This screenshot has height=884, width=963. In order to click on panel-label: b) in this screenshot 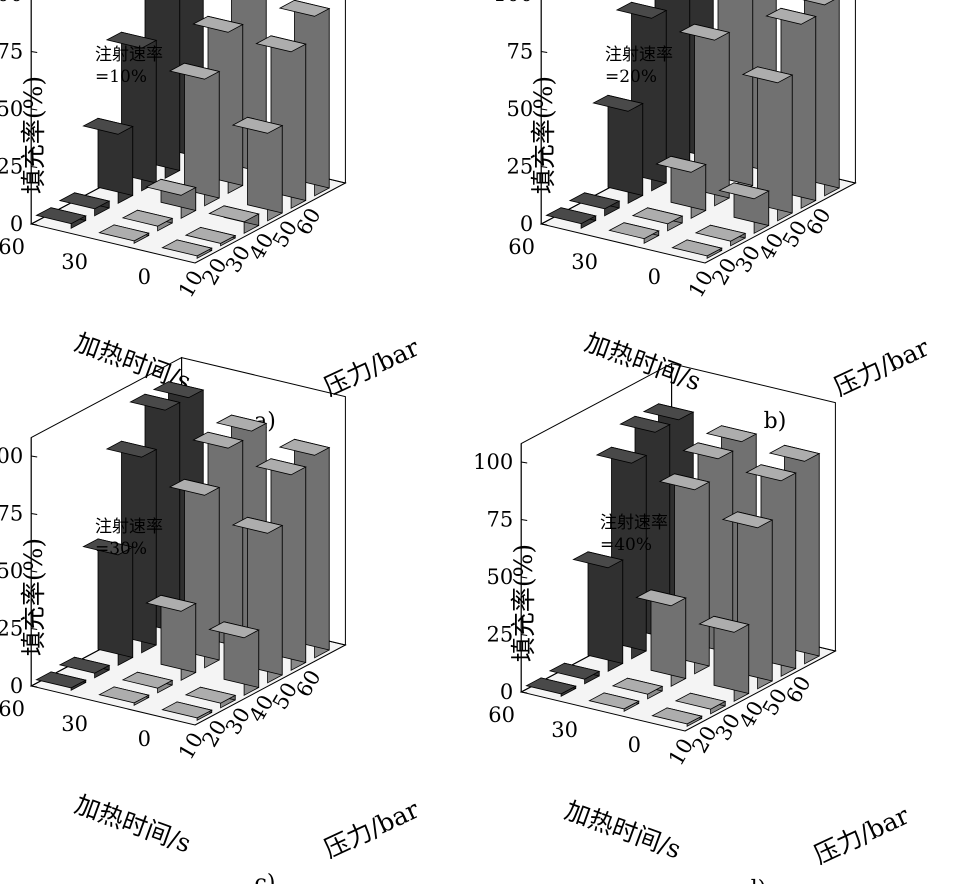, I will do `click(775, 421)`.